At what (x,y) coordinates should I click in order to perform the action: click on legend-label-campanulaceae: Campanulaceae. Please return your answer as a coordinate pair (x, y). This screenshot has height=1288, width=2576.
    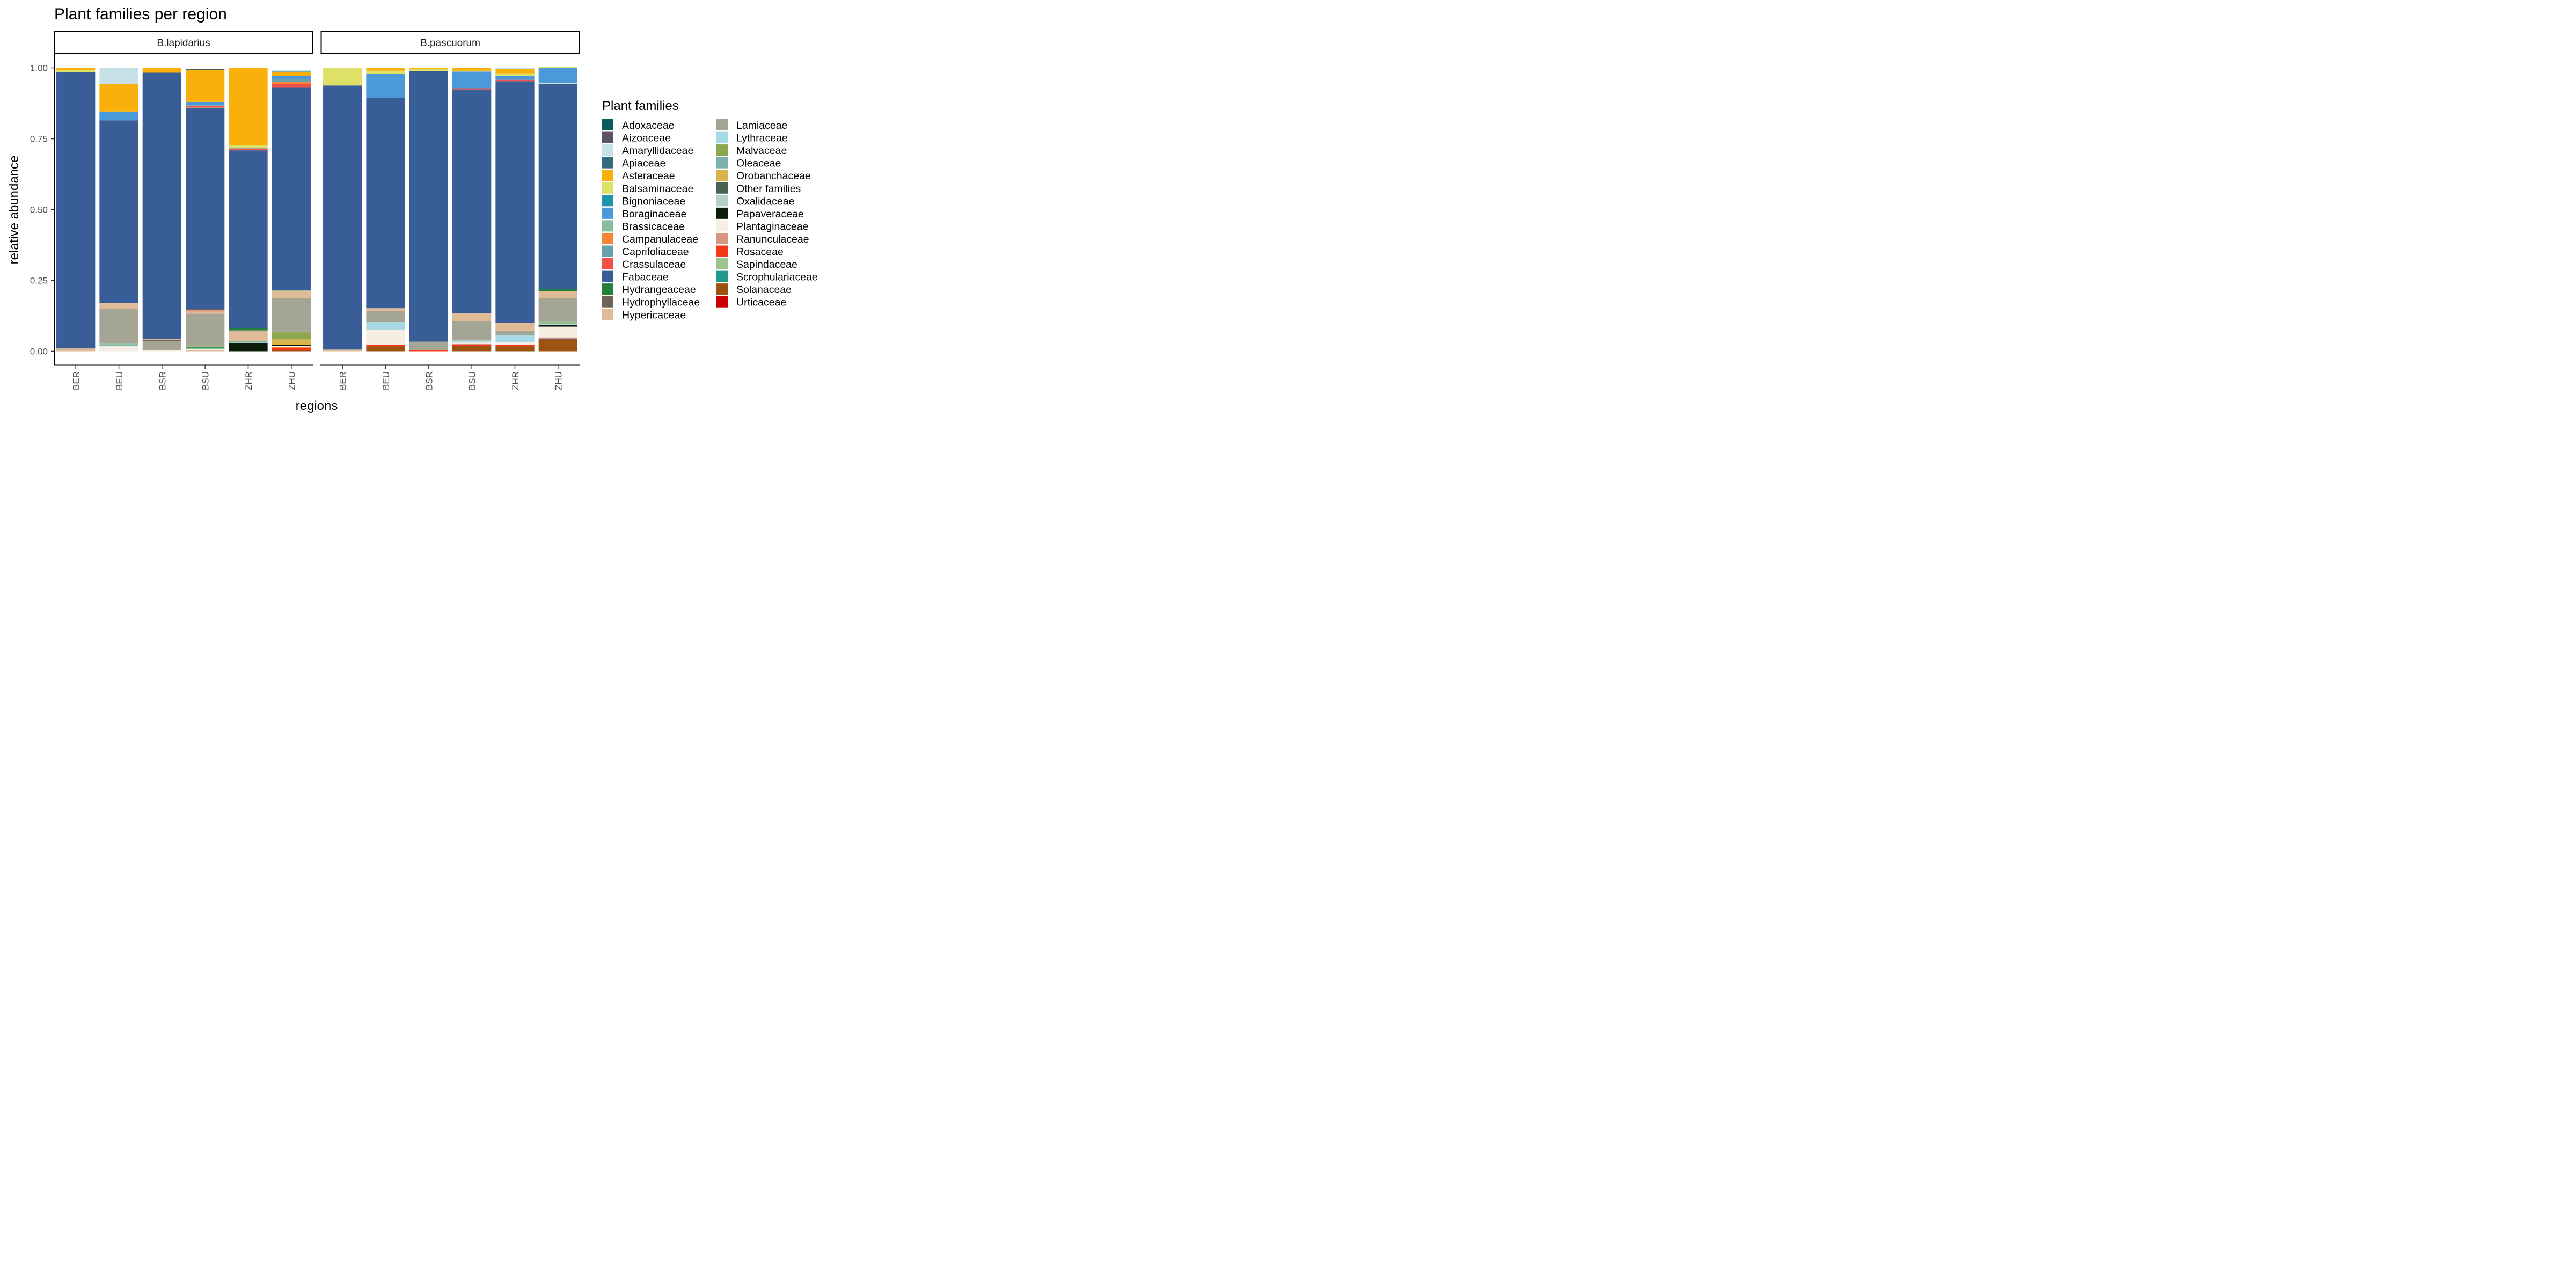
    Looking at the image, I should click on (660, 239).